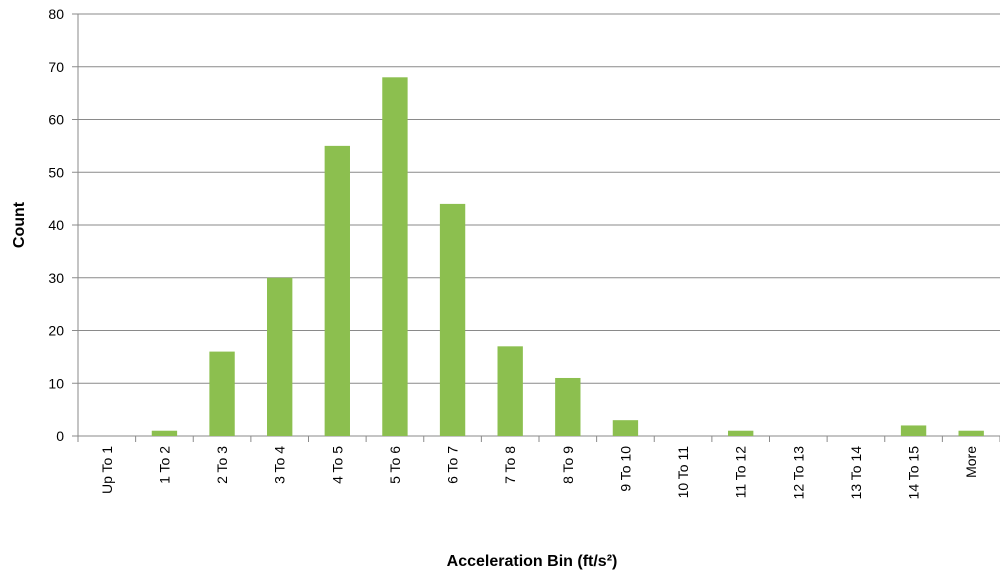 The width and height of the screenshot is (1000, 582). Describe the element at coordinates (107, 470) in the screenshot. I see `x-tick-label: Up To 1` at that location.